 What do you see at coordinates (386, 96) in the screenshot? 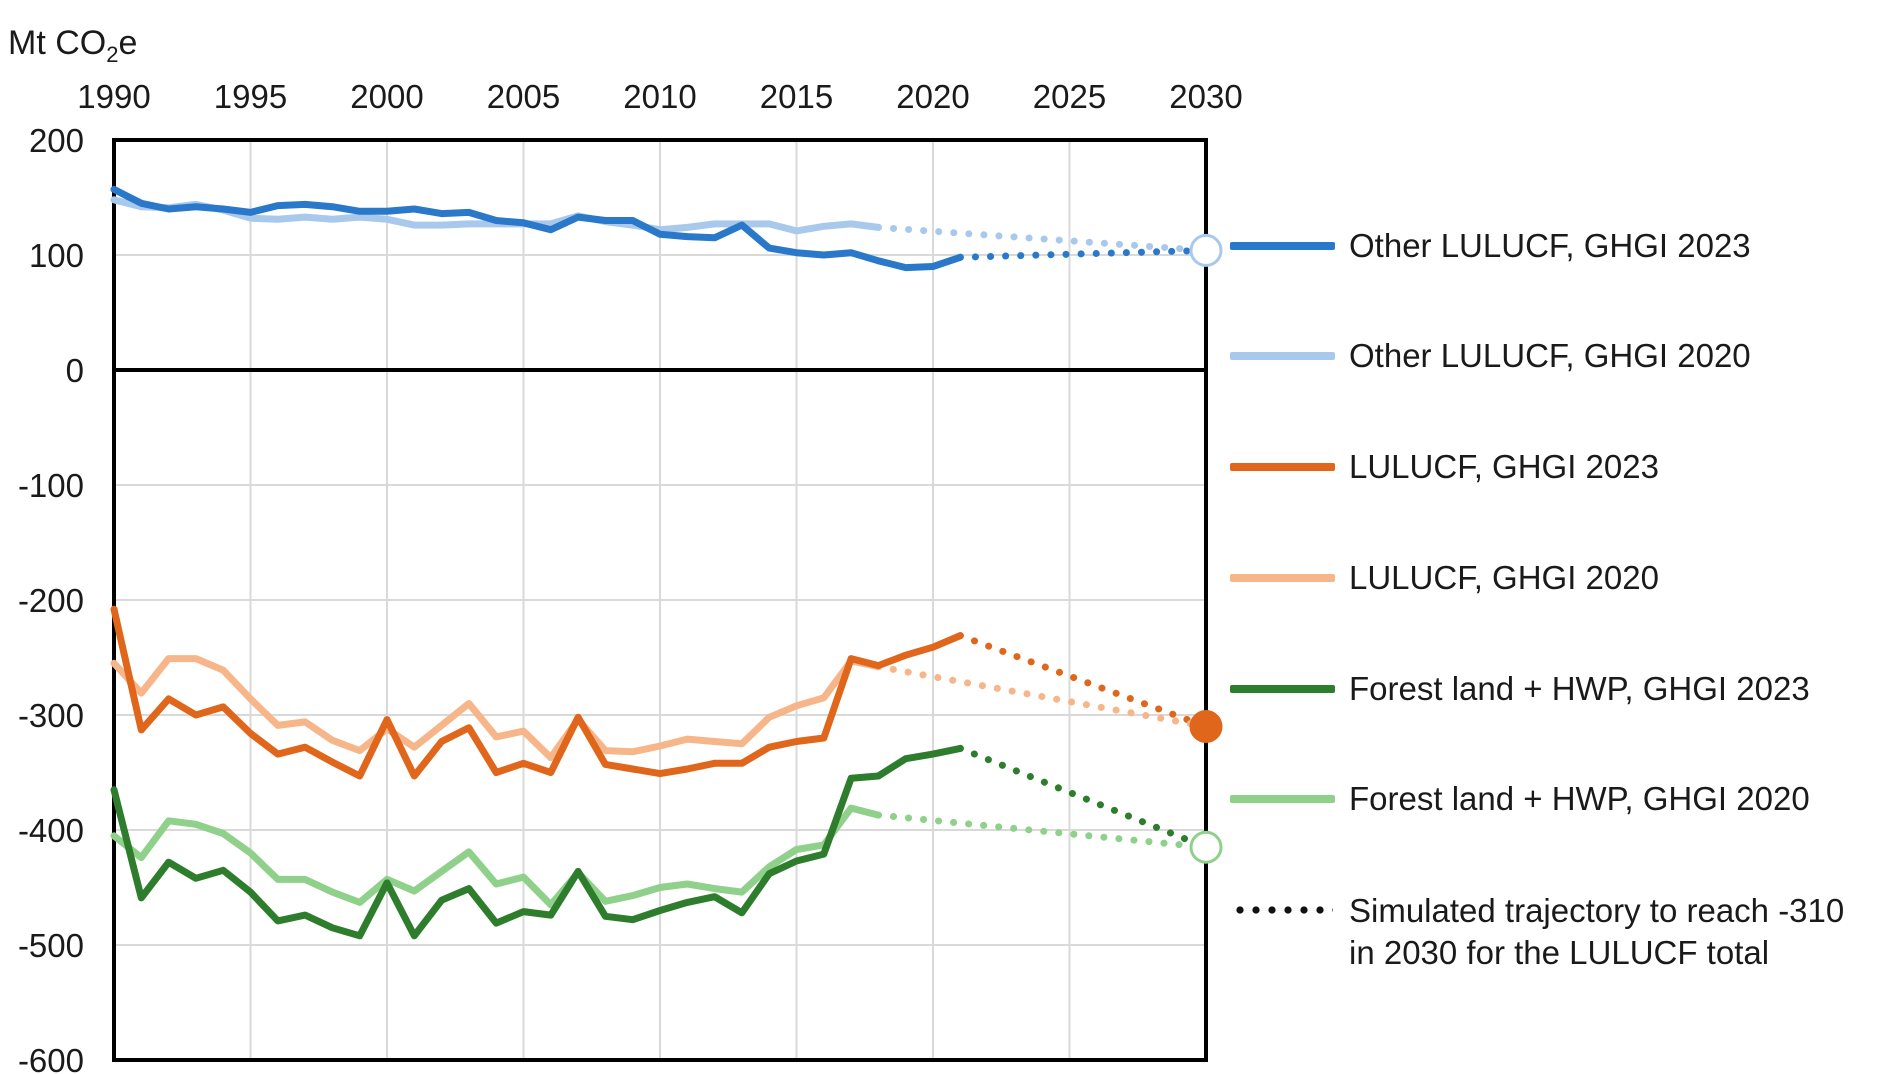
I see `x-tick-label: 2000` at bounding box center [386, 96].